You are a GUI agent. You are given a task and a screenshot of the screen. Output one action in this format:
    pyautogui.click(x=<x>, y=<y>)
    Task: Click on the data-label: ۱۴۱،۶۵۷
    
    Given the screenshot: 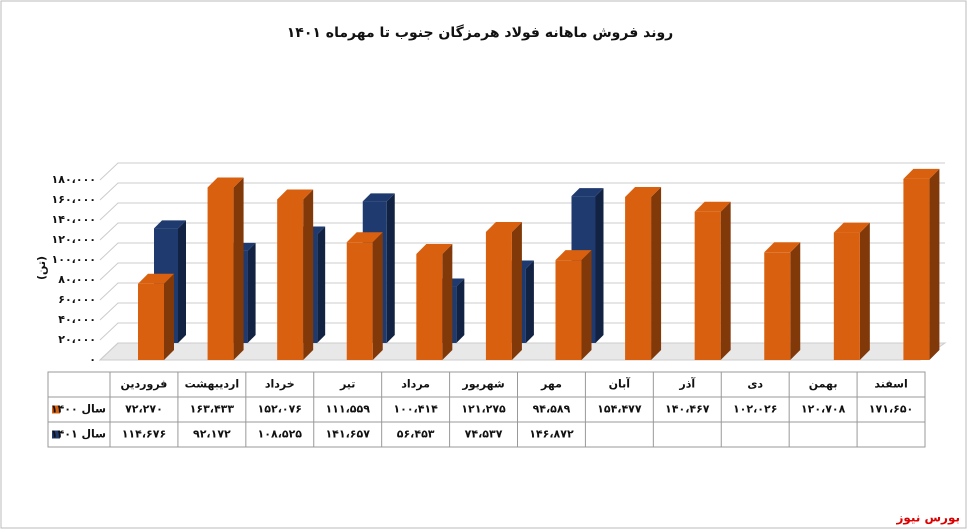 What is the action you would take?
    pyautogui.click(x=347, y=434)
    